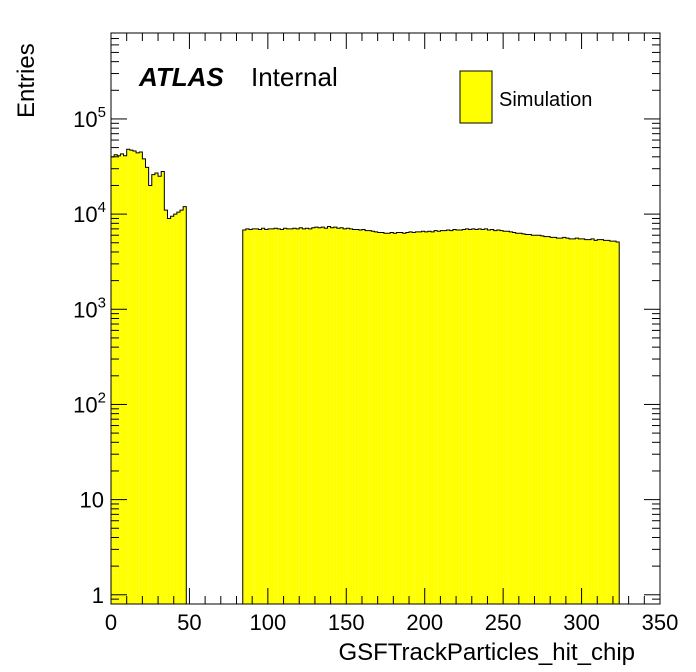 The width and height of the screenshot is (696, 672). I want to click on legend: Simulation, so click(525, 97).